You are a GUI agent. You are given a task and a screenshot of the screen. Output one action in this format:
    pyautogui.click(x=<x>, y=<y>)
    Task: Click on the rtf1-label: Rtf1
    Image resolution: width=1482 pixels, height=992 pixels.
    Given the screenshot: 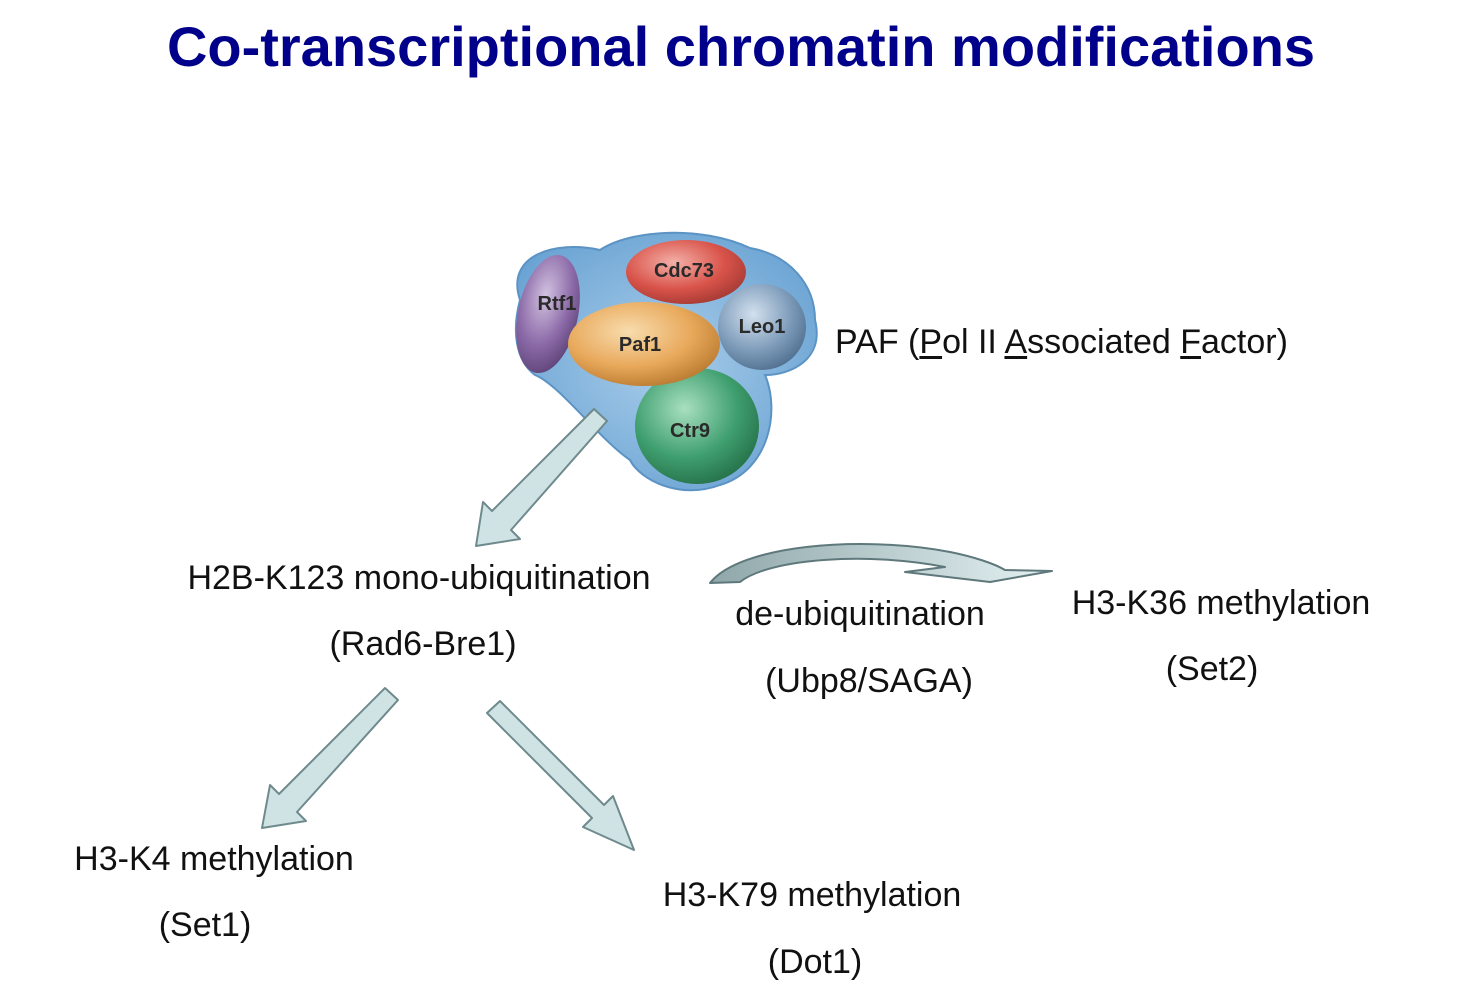 What is the action you would take?
    pyautogui.click(x=557, y=304)
    